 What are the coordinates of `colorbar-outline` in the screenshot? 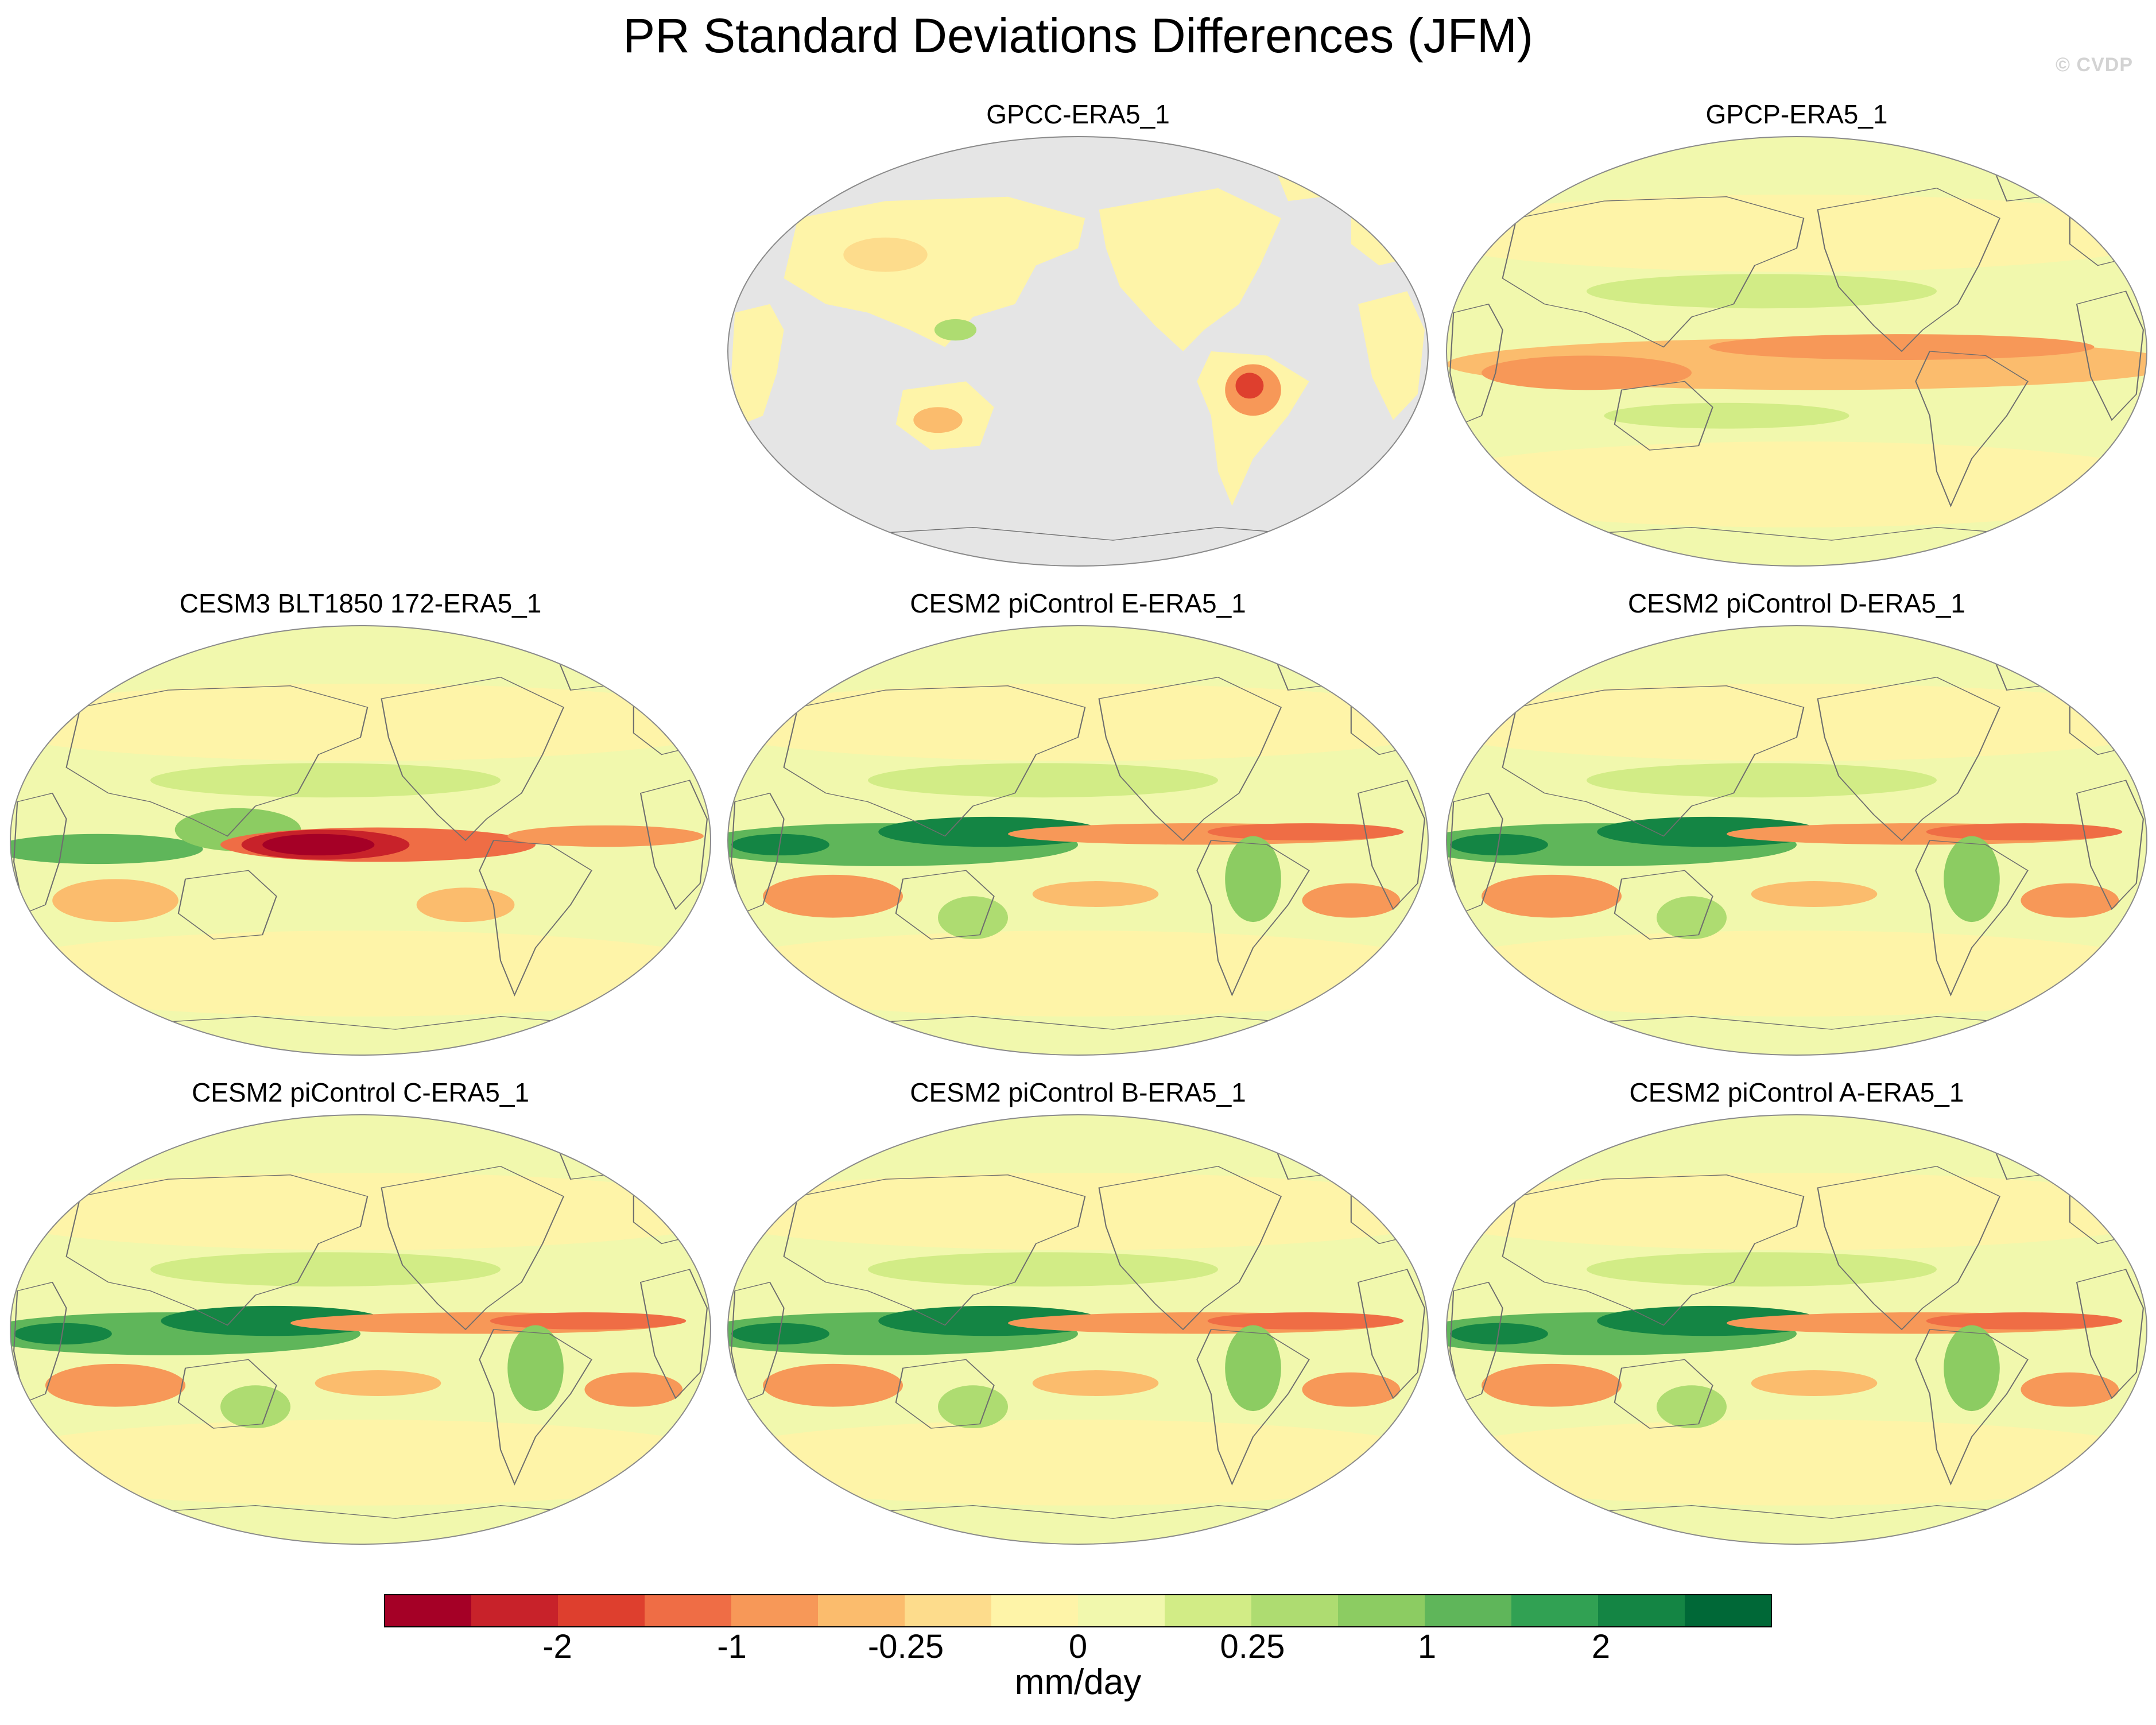 It's located at (1078, 1610).